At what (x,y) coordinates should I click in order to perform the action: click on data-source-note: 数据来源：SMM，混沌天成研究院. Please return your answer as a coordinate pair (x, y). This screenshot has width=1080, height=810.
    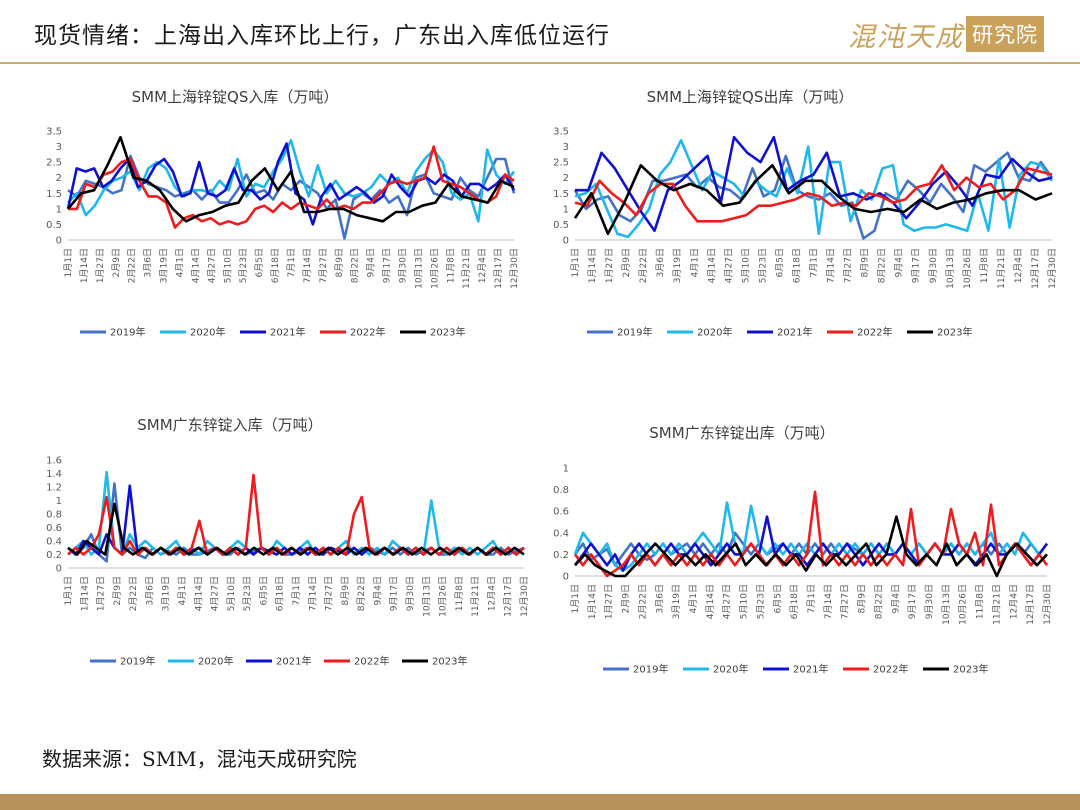
    Looking at the image, I should click on (199, 759).